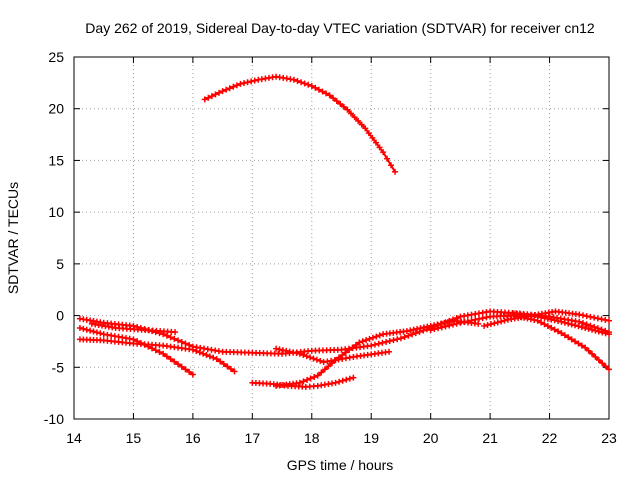  I want to click on x-tick-label: 20, so click(431, 438).